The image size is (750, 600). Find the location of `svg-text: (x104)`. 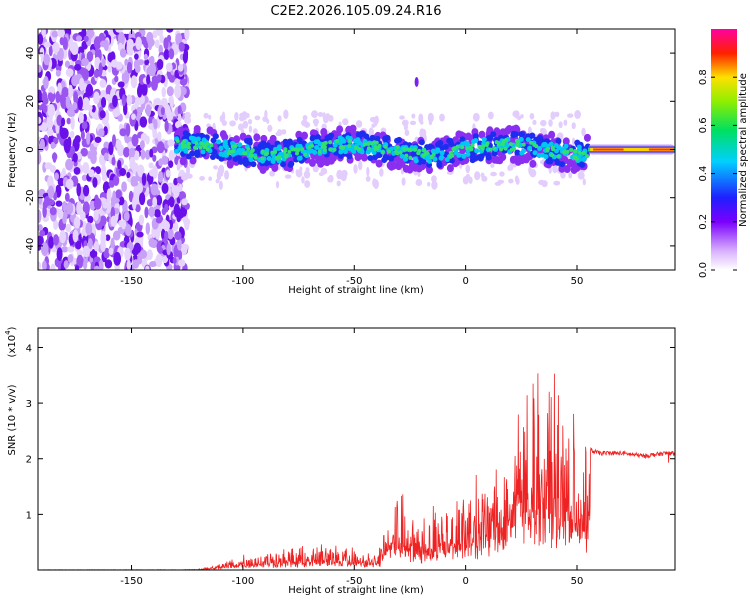

svg-text: (x104) is located at coordinates (11, 341).